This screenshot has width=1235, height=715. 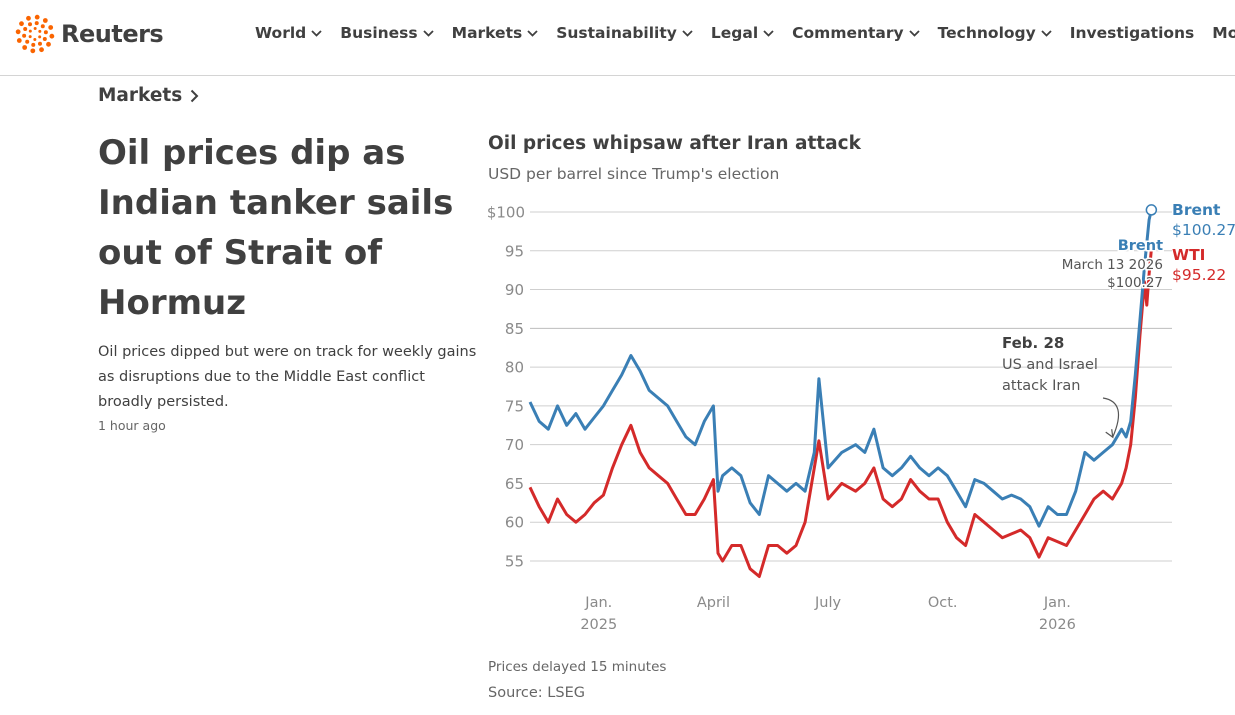 What do you see at coordinates (734, 33) in the screenshot?
I see `nav-item-label: Legal` at bounding box center [734, 33].